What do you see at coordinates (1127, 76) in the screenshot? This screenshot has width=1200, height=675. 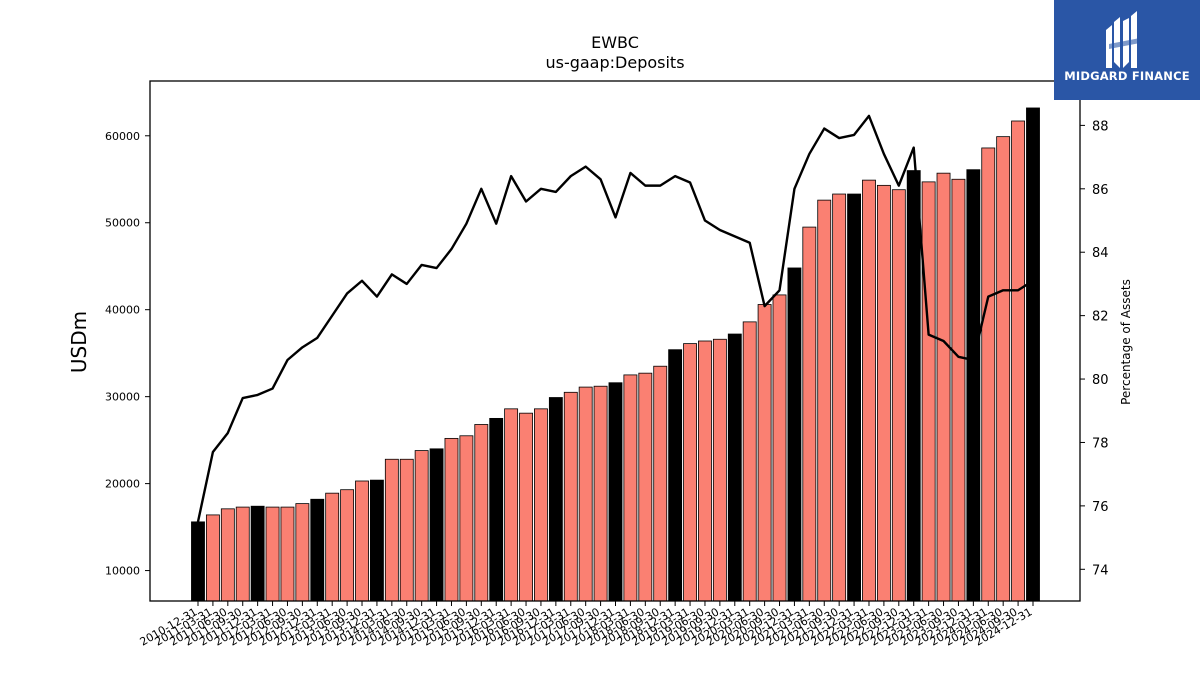 I see `logo-text: MIDGARD FINANCE` at bounding box center [1127, 76].